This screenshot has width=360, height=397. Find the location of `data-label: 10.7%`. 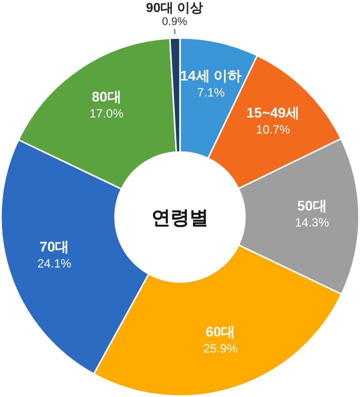

data-label: 10.7% is located at coordinates (273, 129).